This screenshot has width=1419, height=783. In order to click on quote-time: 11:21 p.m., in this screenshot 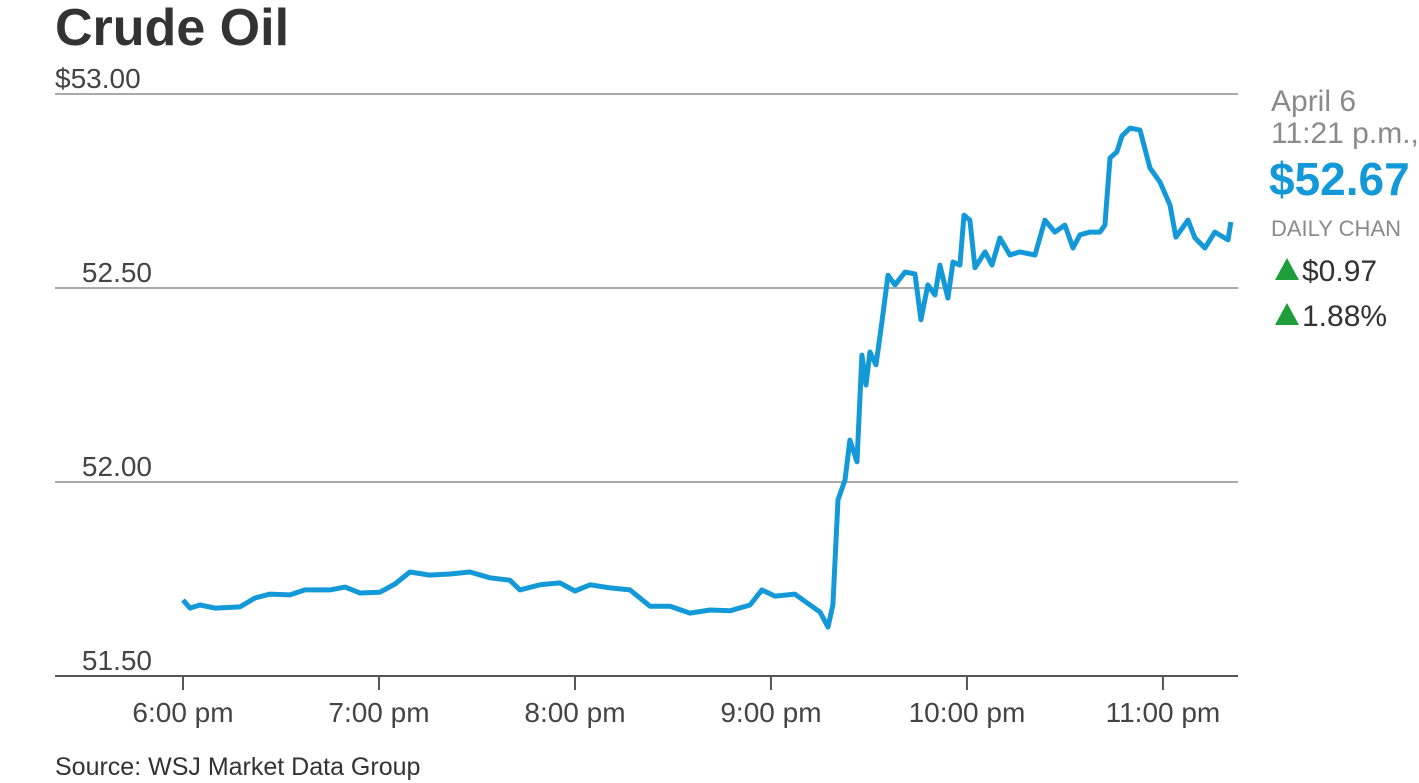, I will do `click(1345, 133)`.